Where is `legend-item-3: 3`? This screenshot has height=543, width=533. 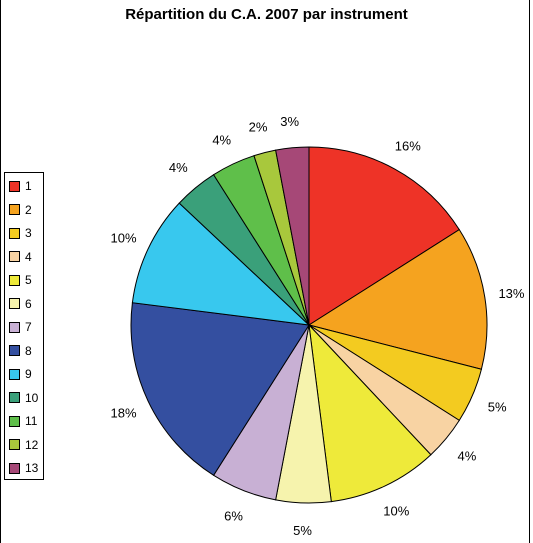
legend-item-3: 3 is located at coordinates (20, 233).